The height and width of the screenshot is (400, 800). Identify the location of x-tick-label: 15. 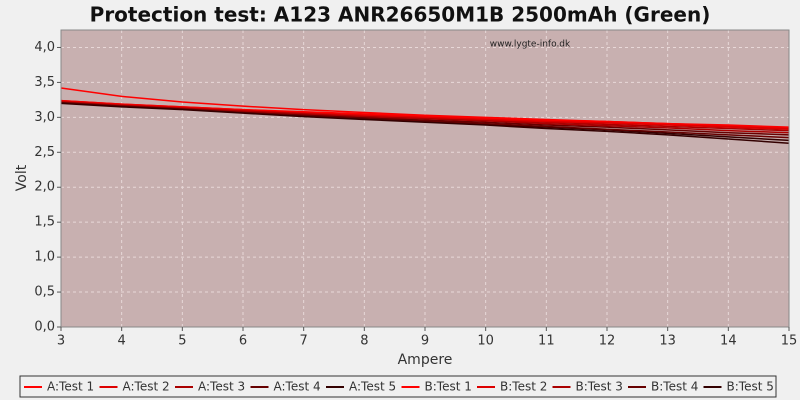
(789, 341).